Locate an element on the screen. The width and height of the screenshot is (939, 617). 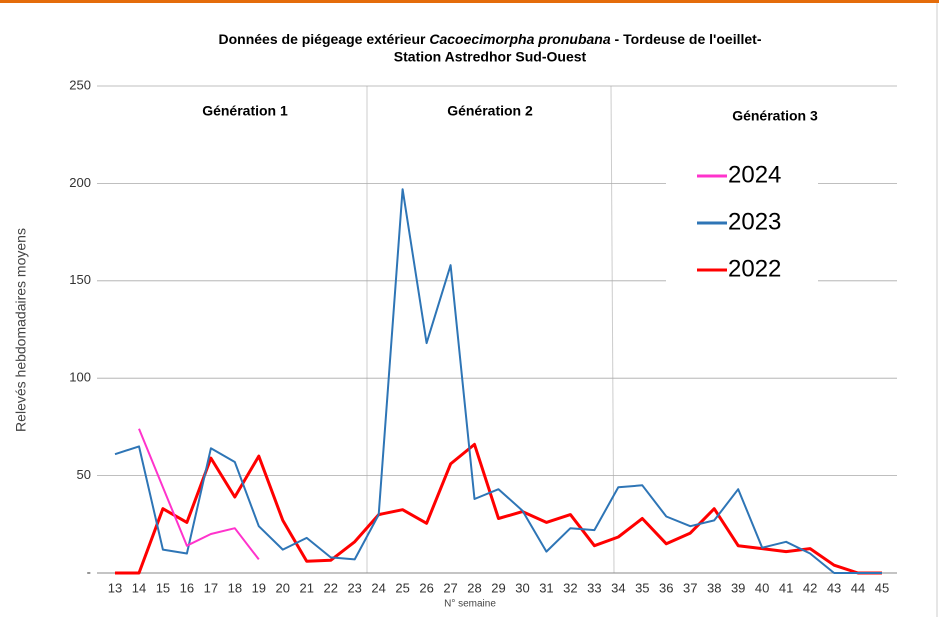
generation-label: Génération 3 is located at coordinates (775, 116).